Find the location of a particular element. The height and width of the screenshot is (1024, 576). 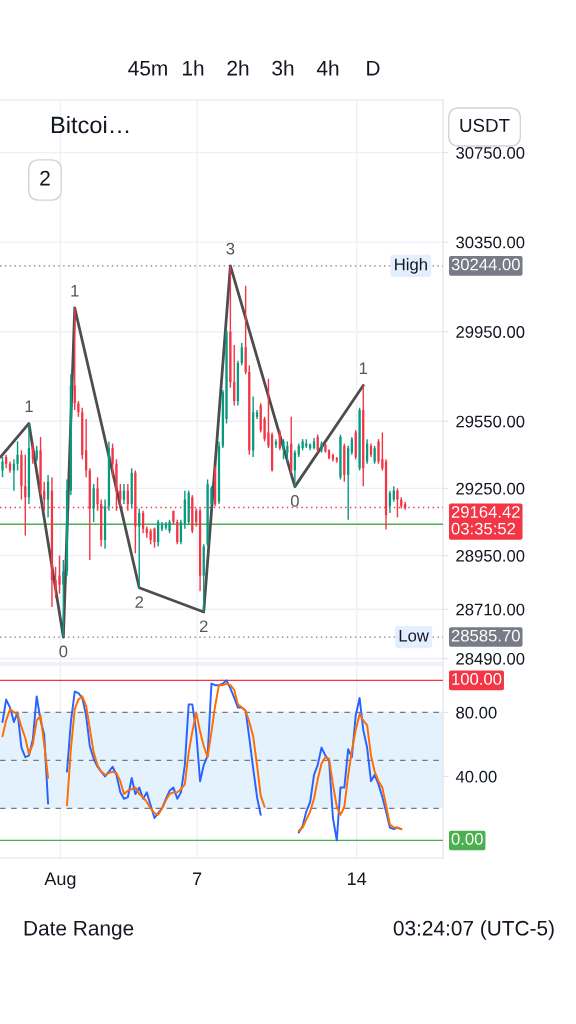

y-tick-label: 28490.00 is located at coordinates (490, 658).